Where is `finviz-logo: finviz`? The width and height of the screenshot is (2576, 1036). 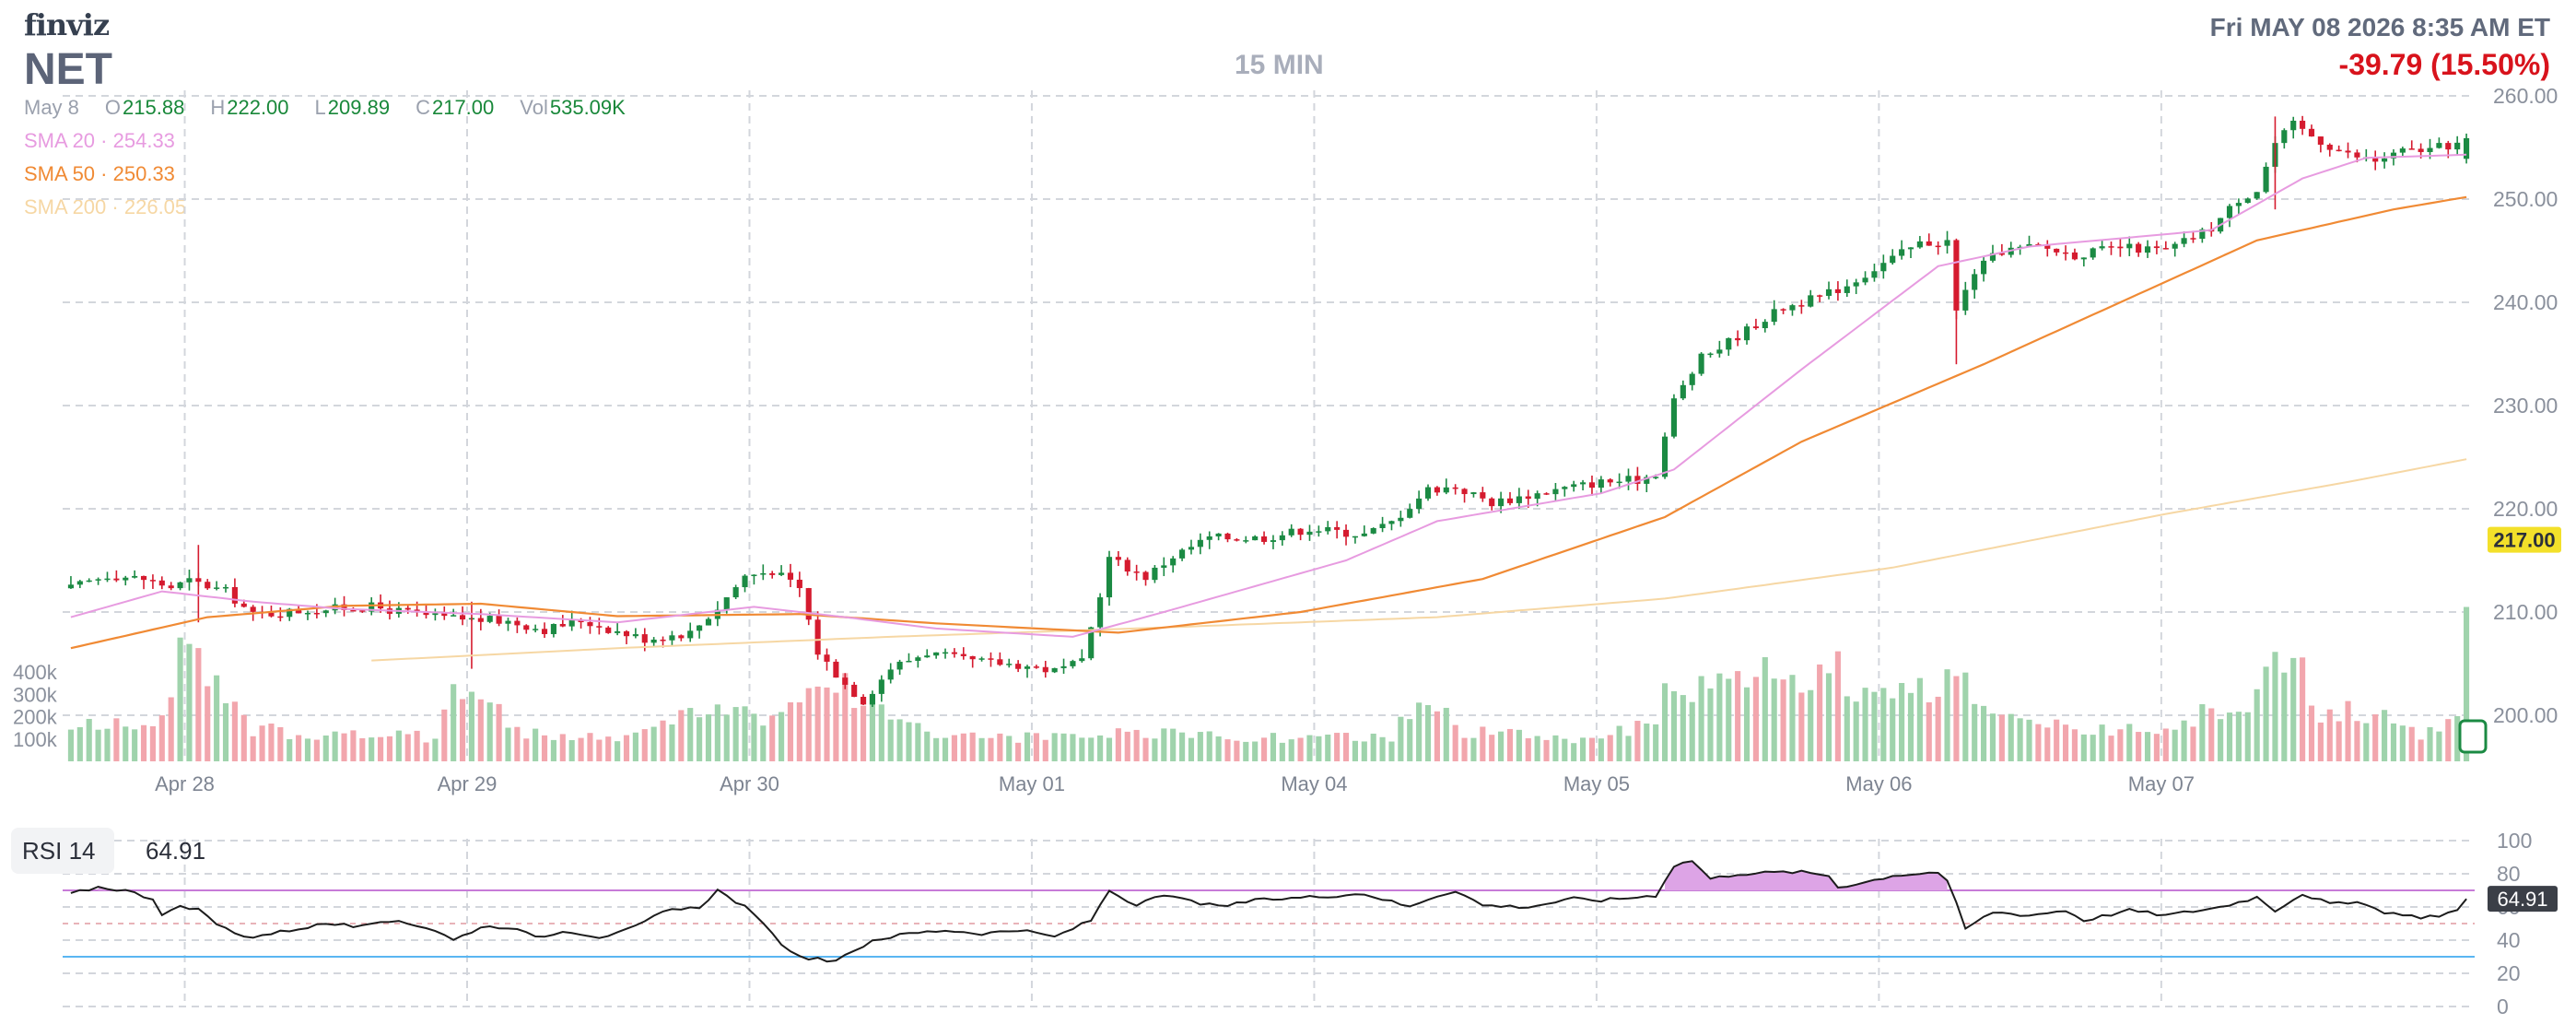
finviz-logo: finviz is located at coordinates (67, 24).